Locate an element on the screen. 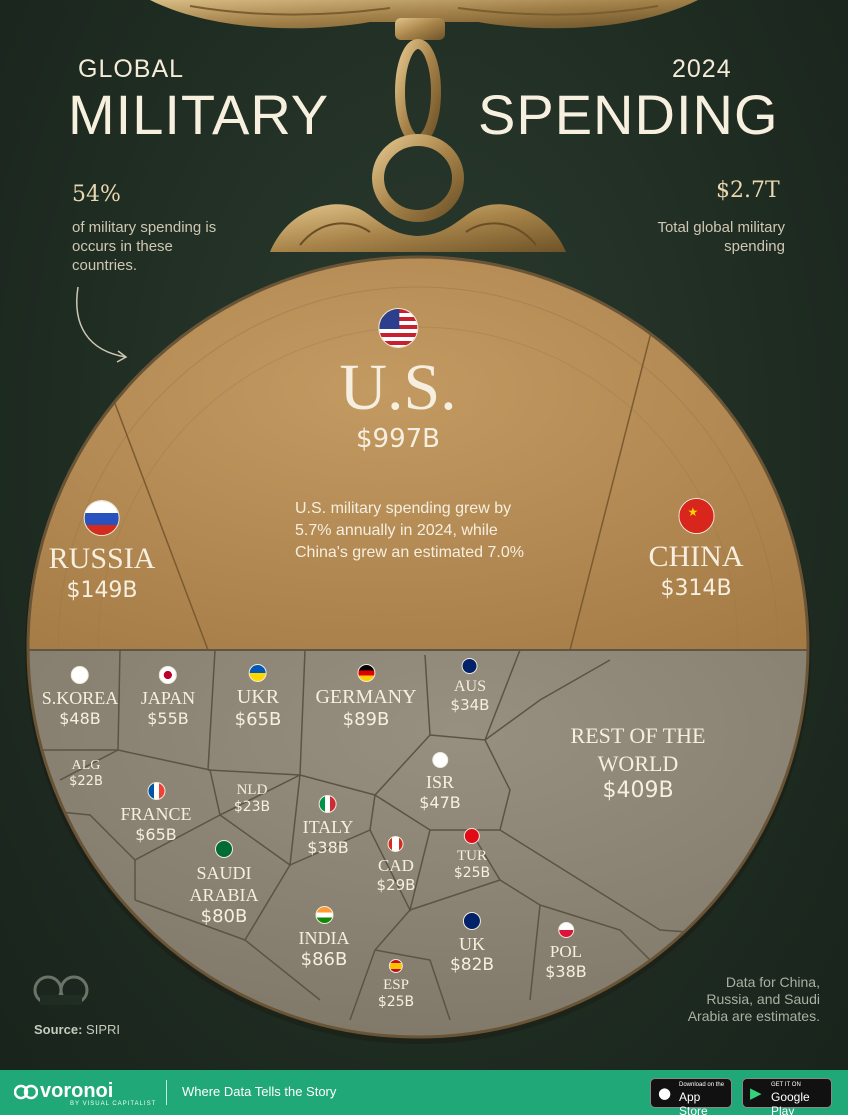 The image size is (848, 1115). israel-flag-icon is located at coordinates (439, 760).